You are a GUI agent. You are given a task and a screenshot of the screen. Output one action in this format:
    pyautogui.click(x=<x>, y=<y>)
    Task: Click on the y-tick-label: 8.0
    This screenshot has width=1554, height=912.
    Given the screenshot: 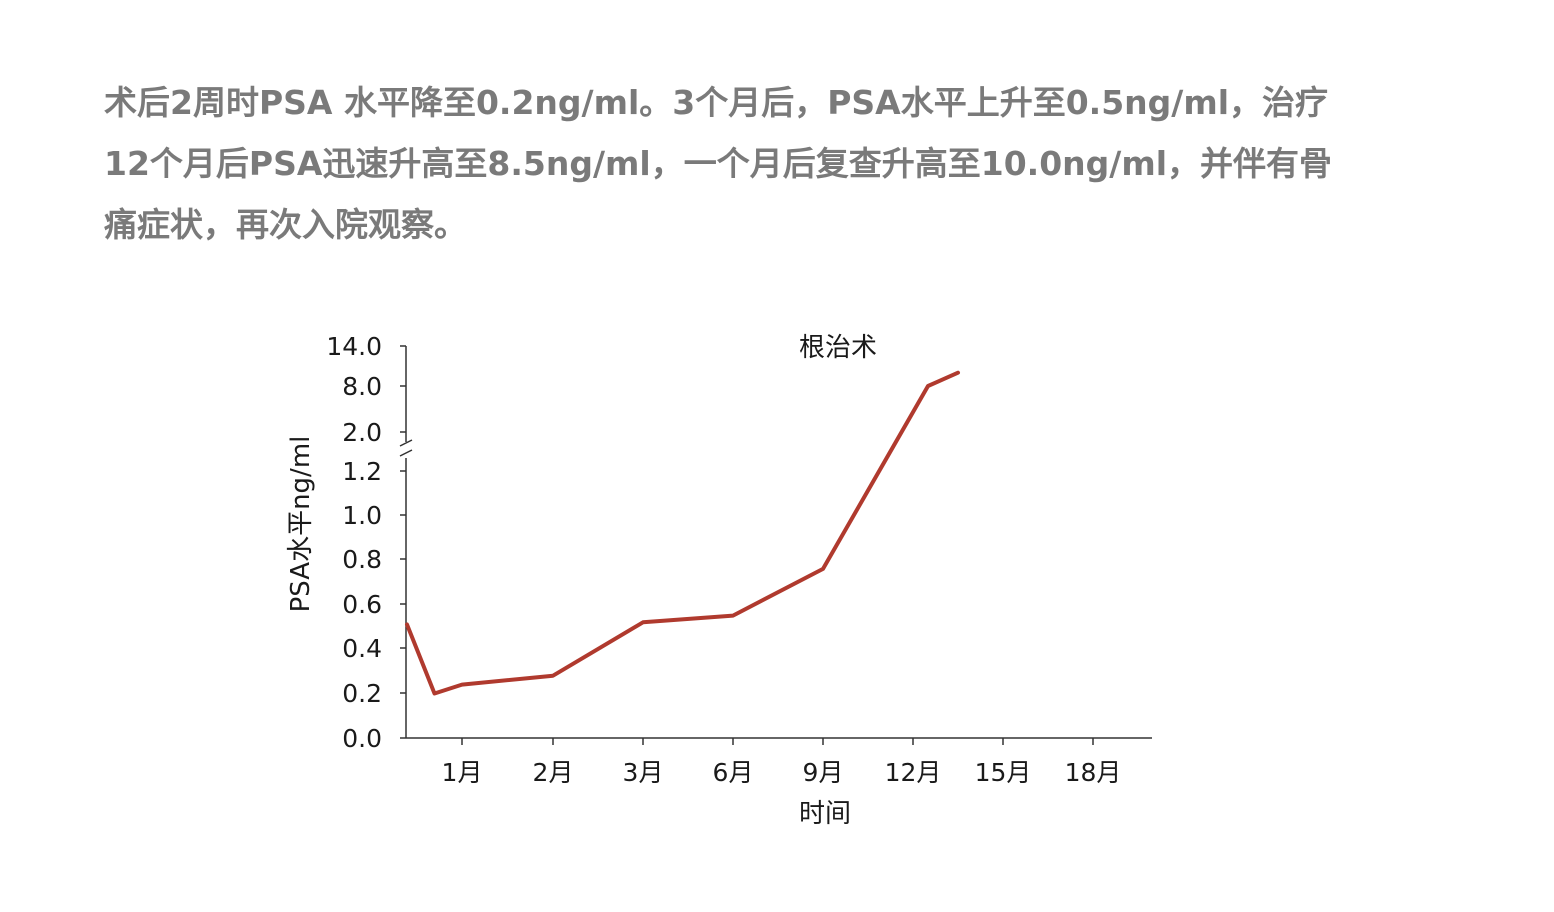 What is the action you would take?
    pyautogui.click(x=362, y=386)
    